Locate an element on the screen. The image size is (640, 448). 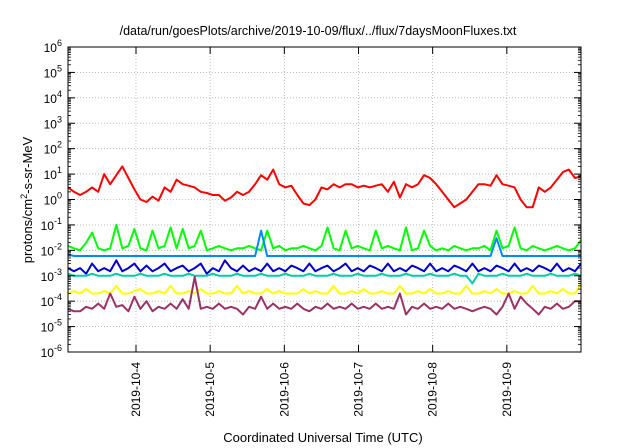
y-tick-label: 10⁻⁶ is located at coordinates (51, 351).